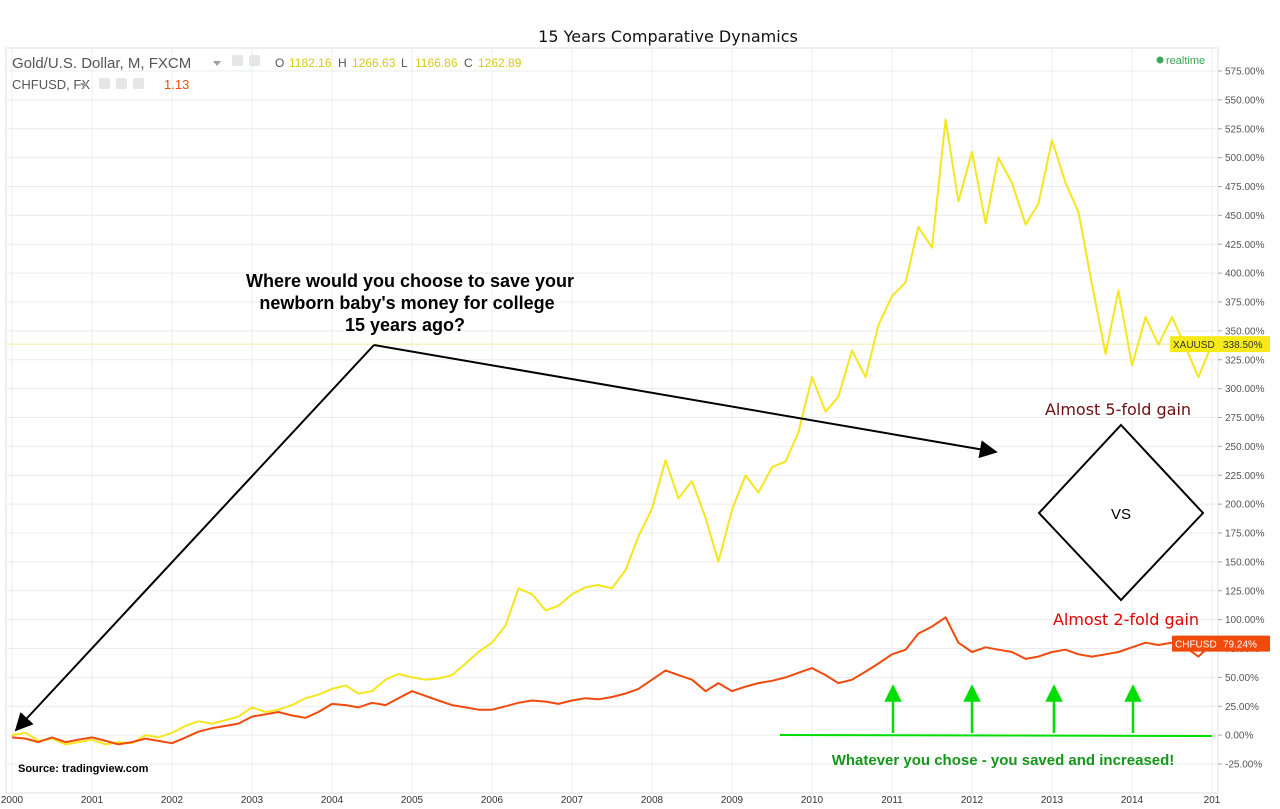 The width and height of the screenshot is (1280, 809). What do you see at coordinates (1220, 344) in the screenshot?
I see `last-value-tag-xauusd: XAUUSD 338.50%` at bounding box center [1220, 344].